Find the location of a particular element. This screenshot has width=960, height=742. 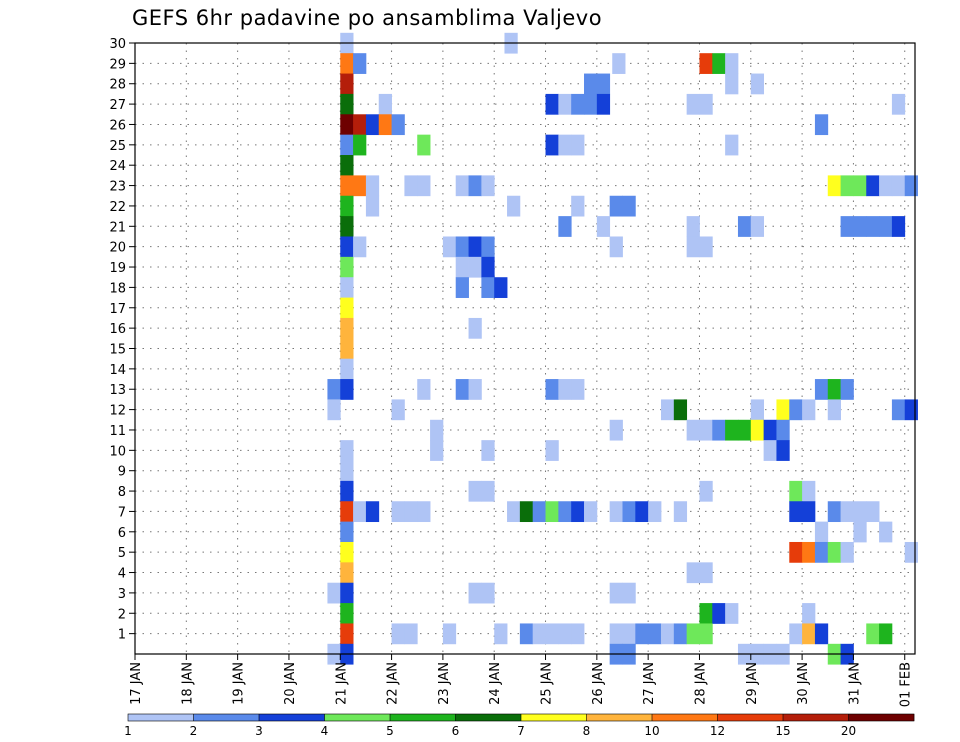

x-tick-label: 27 JAN is located at coordinates (649, 683).